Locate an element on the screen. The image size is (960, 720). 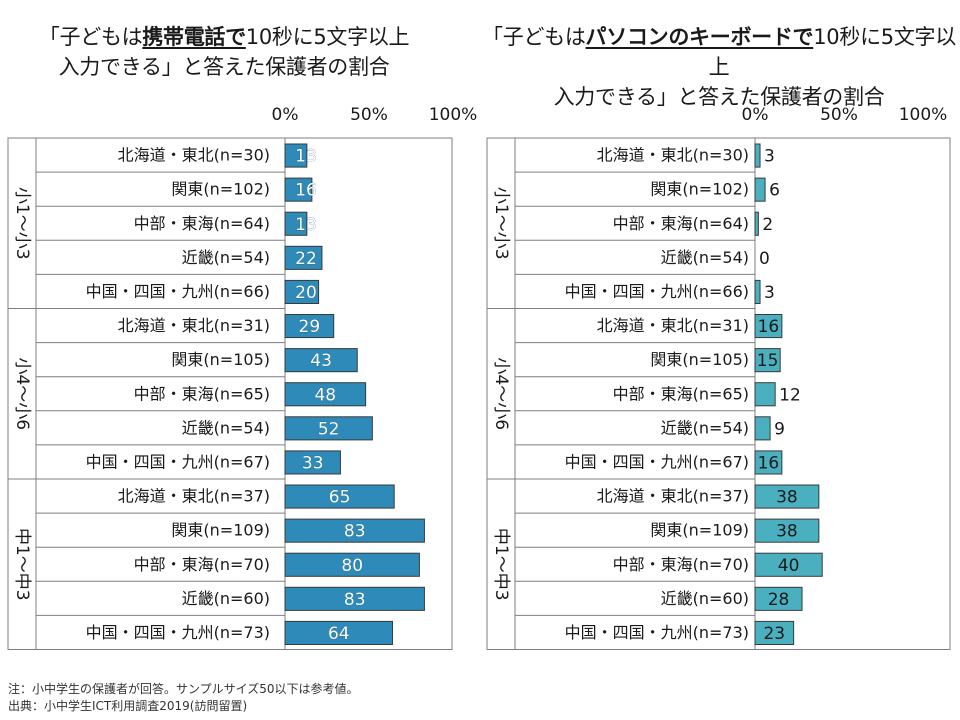
chart-1-value-label: 65 is located at coordinates (340, 498).